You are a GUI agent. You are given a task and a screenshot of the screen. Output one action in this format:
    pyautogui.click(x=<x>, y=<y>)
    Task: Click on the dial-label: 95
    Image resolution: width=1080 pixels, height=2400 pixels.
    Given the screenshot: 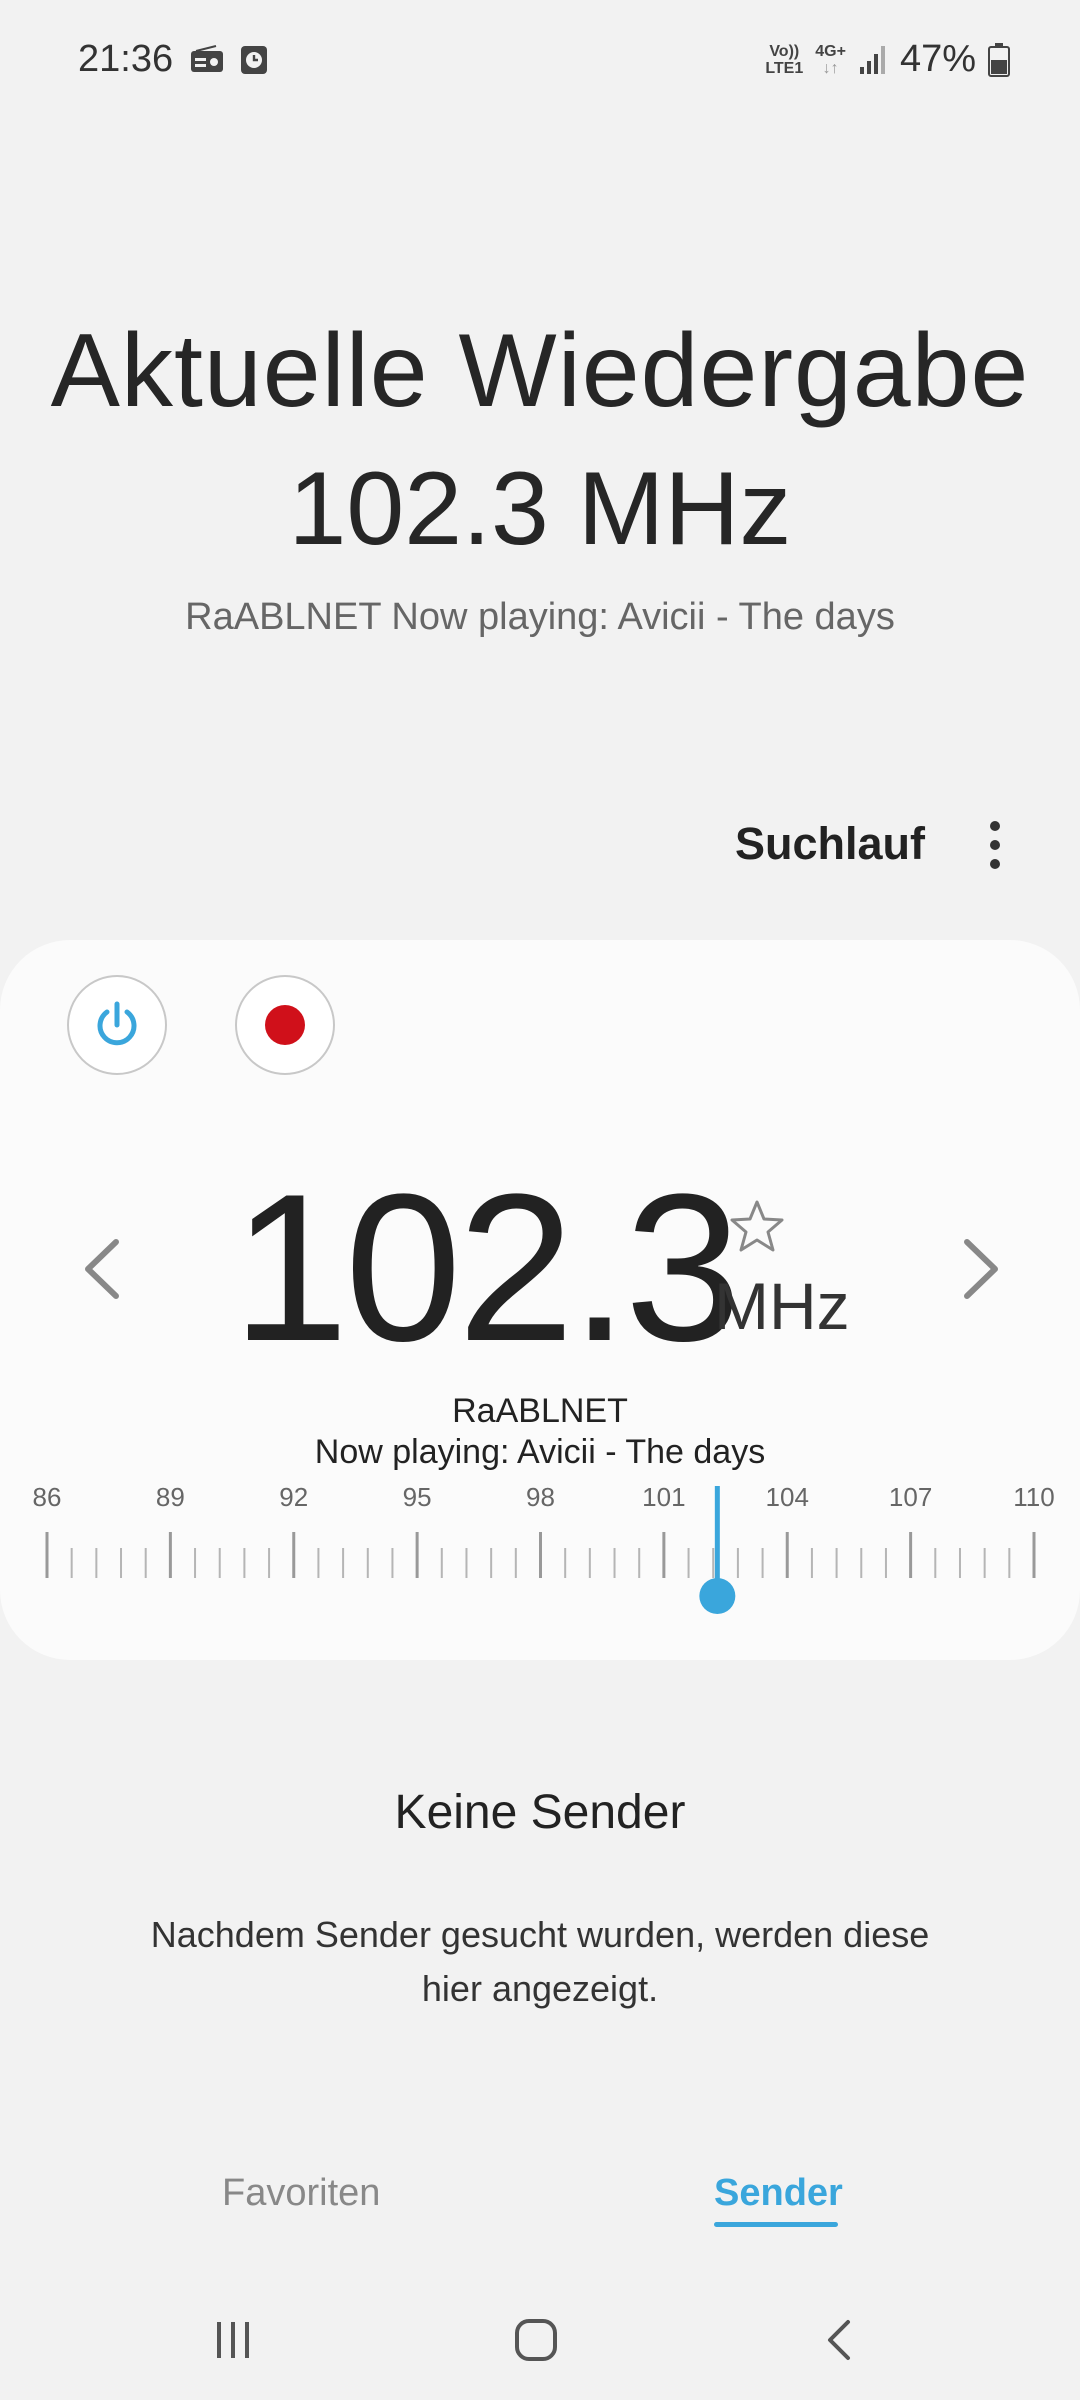 What is the action you would take?
    pyautogui.click(x=417, y=1497)
    